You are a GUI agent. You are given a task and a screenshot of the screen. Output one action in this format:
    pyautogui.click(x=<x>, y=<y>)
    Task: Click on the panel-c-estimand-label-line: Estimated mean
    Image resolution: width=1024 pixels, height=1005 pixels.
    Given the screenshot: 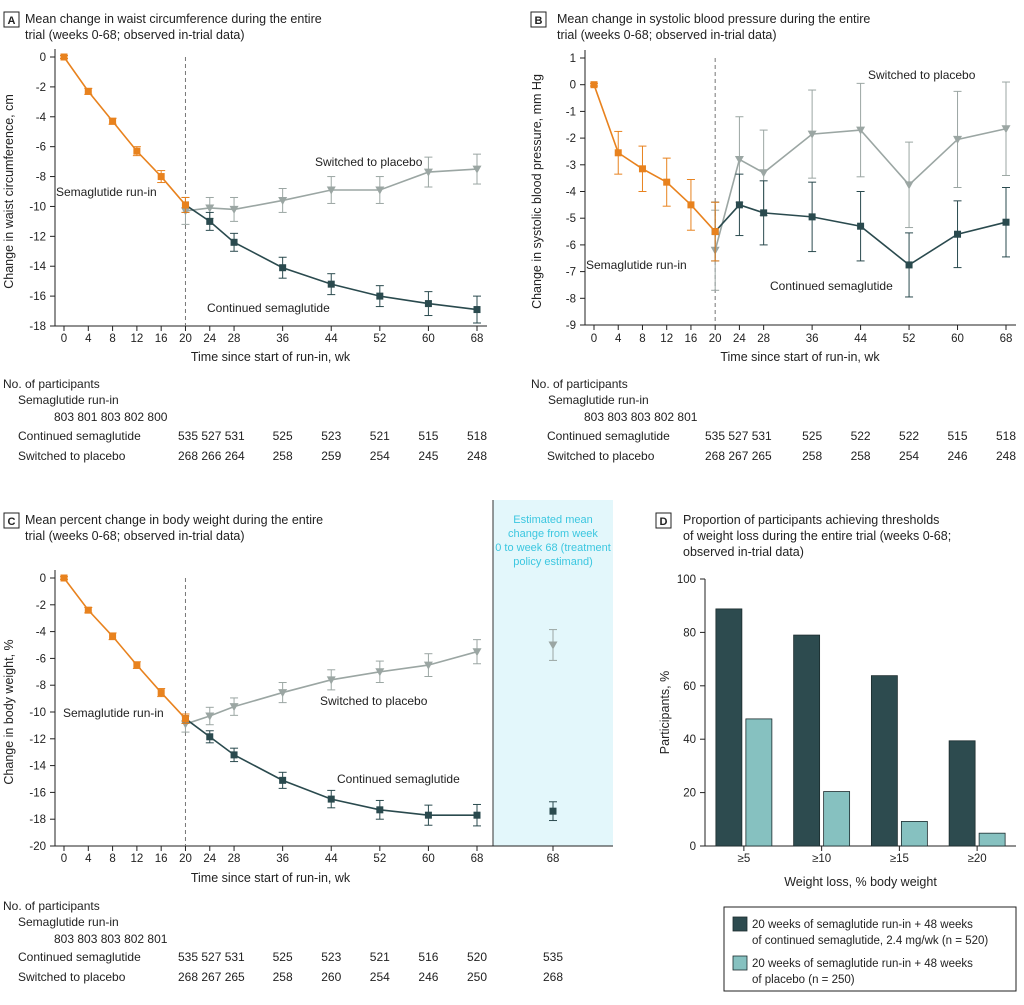 What is the action you would take?
    pyautogui.click(x=552, y=520)
    